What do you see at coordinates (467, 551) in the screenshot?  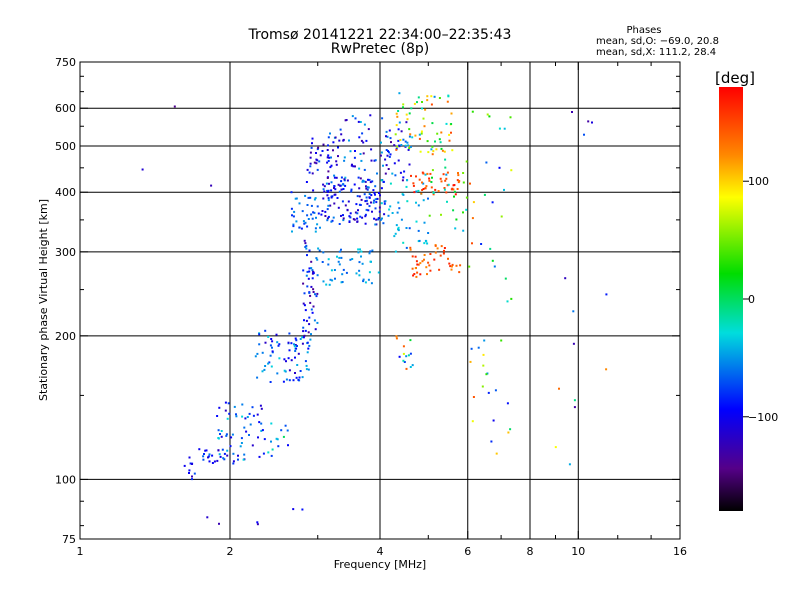 I see `x-tick-label: 6` at bounding box center [467, 551].